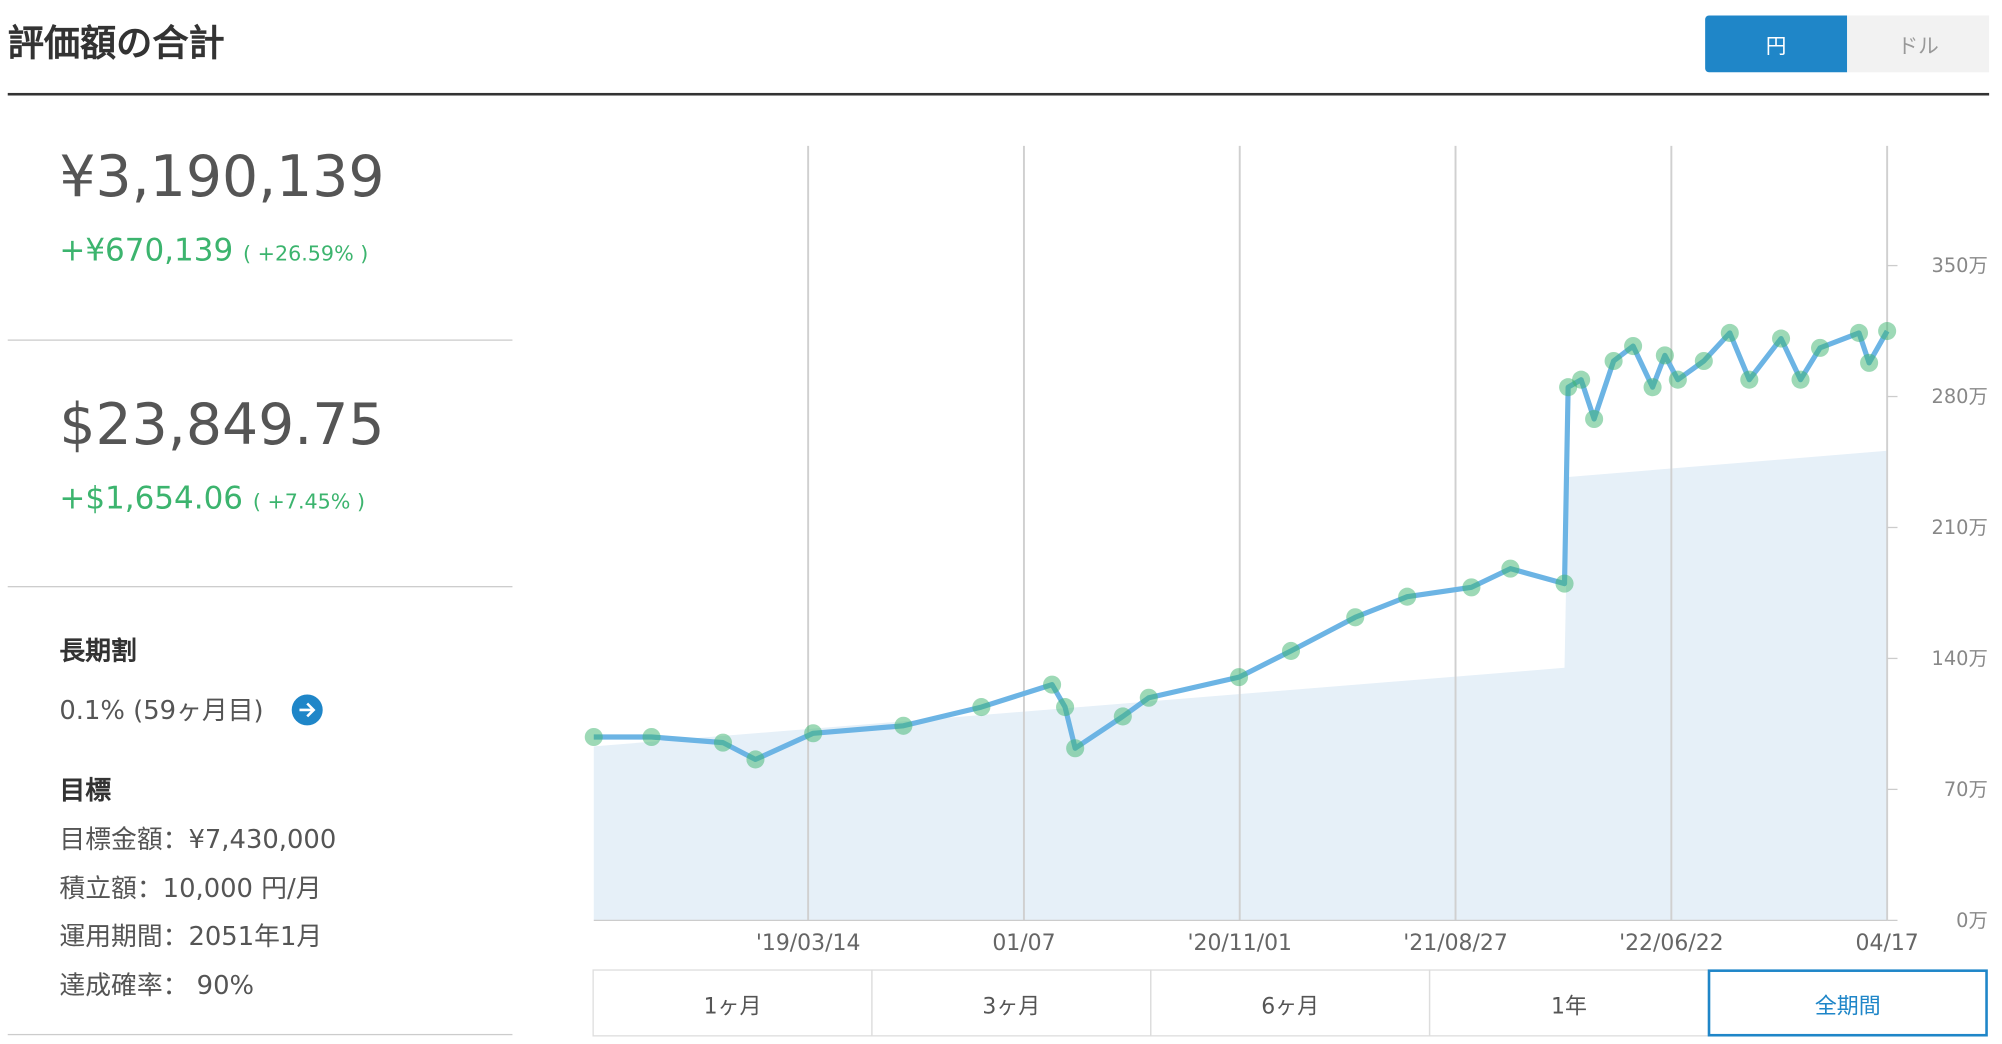 The image size is (2002, 1044). What do you see at coordinates (1776, 44) in the screenshot?
I see `yen-button: 円` at bounding box center [1776, 44].